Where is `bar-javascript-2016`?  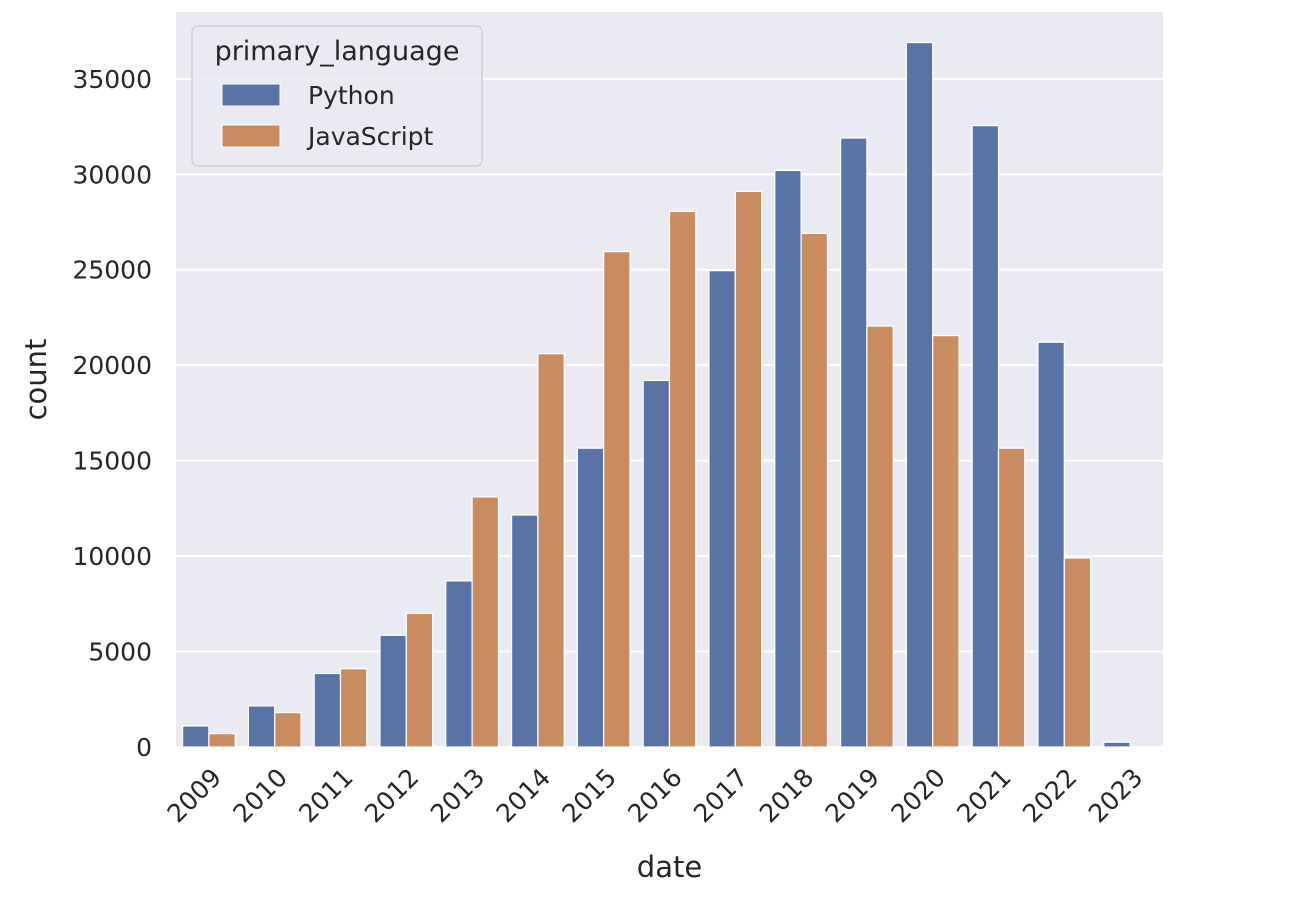
bar-javascript-2016 is located at coordinates (682, 479).